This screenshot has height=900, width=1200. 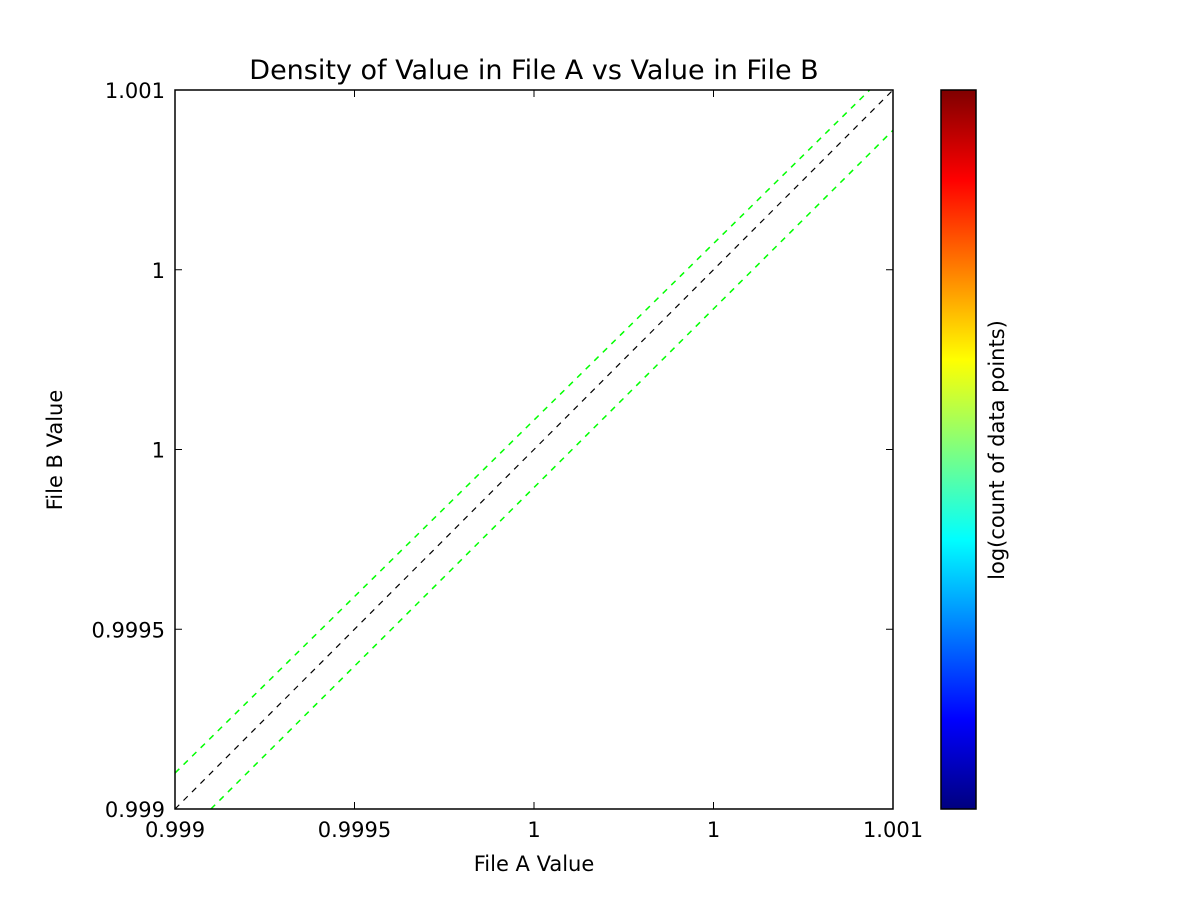 What do you see at coordinates (135, 810) in the screenshot?
I see `y-tick-label: 0.999` at bounding box center [135, 810].